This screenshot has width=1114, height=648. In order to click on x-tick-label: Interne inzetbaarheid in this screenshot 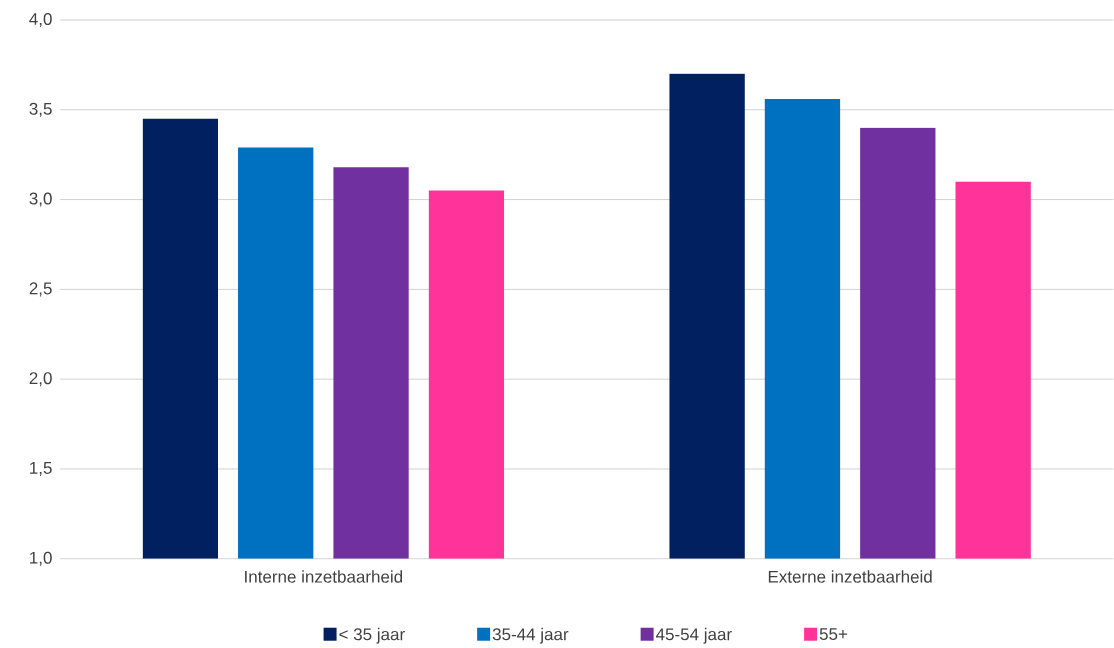, I will do `click(324, 576)`.